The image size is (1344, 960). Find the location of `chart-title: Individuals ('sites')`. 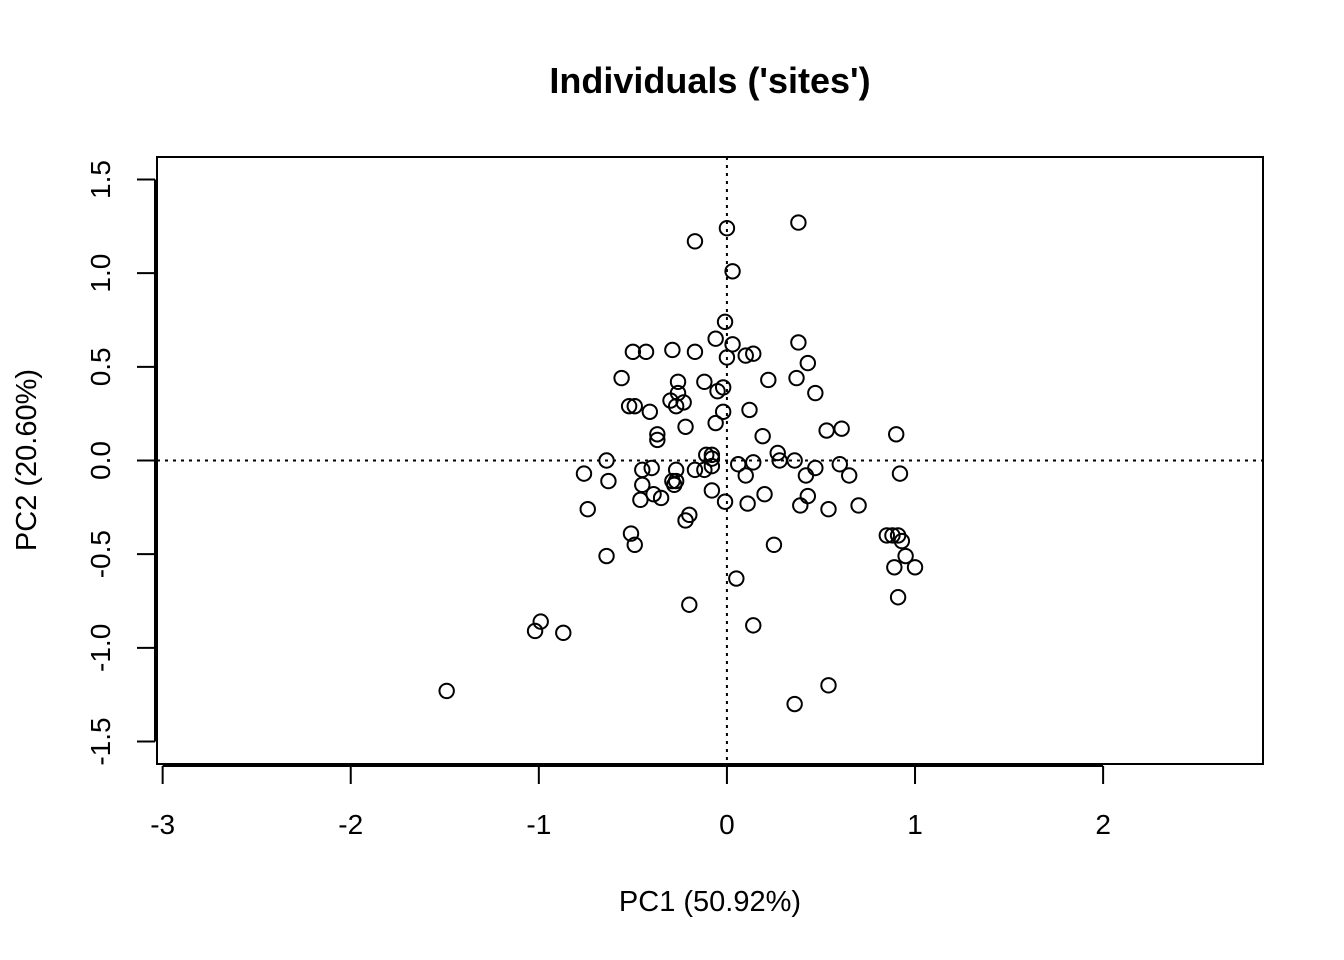

chart-title: Individuals ('sites') is located at coordinates (709, 80).